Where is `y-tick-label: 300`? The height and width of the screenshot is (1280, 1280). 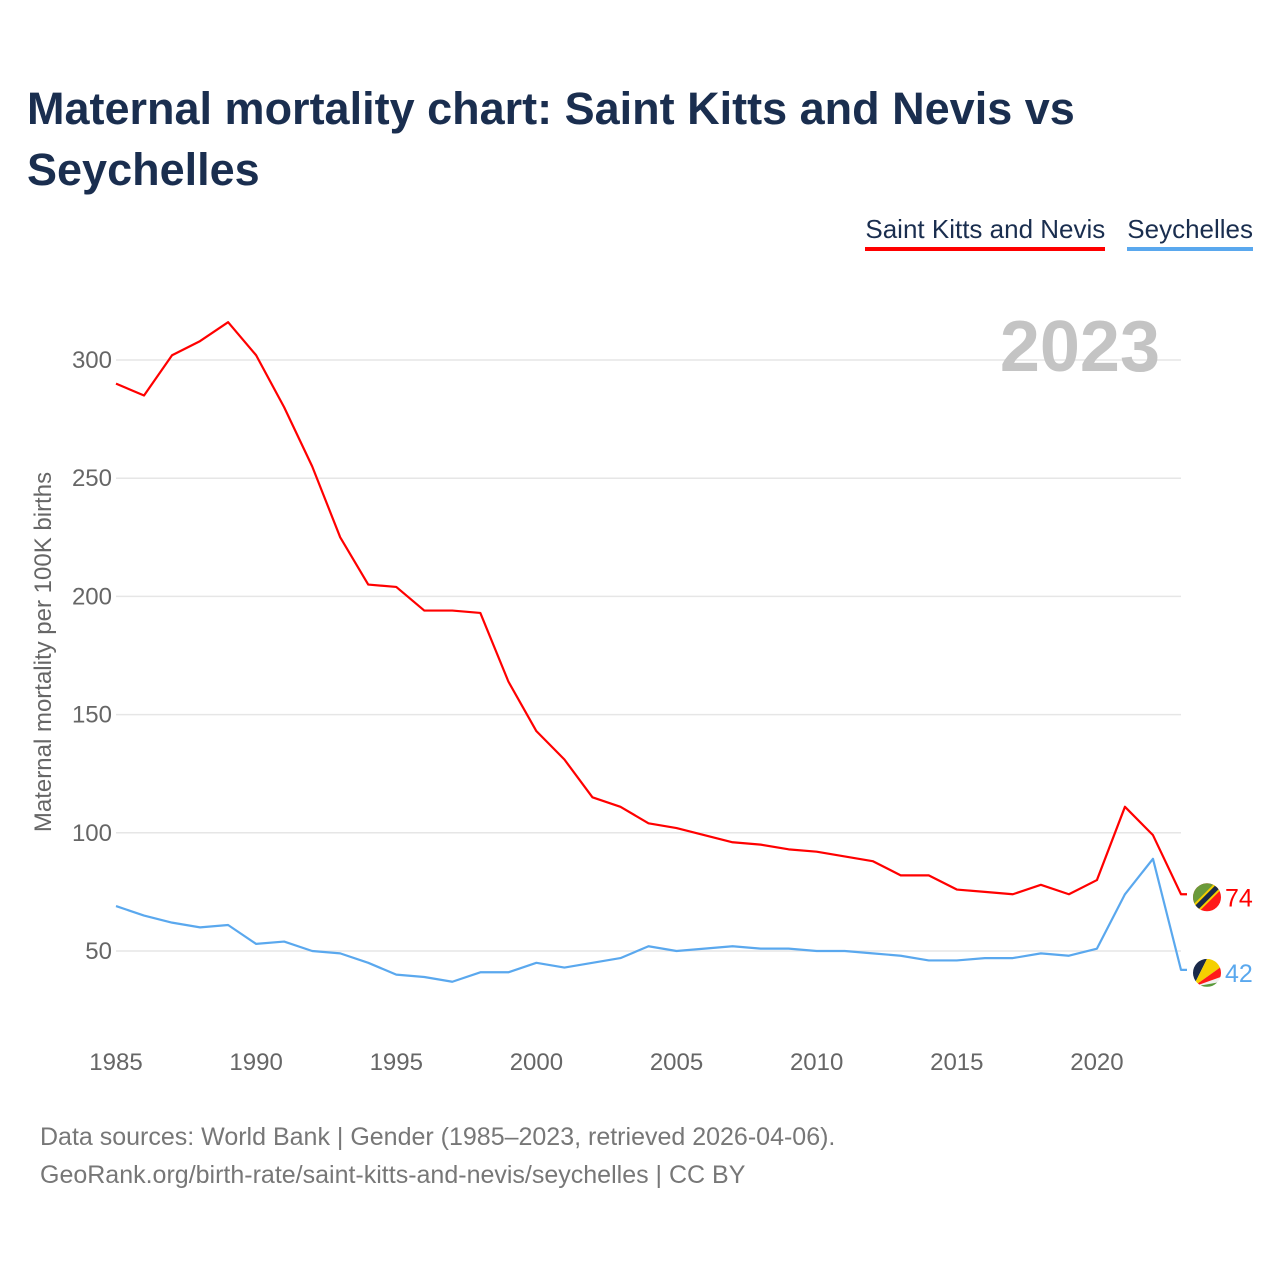 y-tick-label: 300 is located at coordinates (92, 360).